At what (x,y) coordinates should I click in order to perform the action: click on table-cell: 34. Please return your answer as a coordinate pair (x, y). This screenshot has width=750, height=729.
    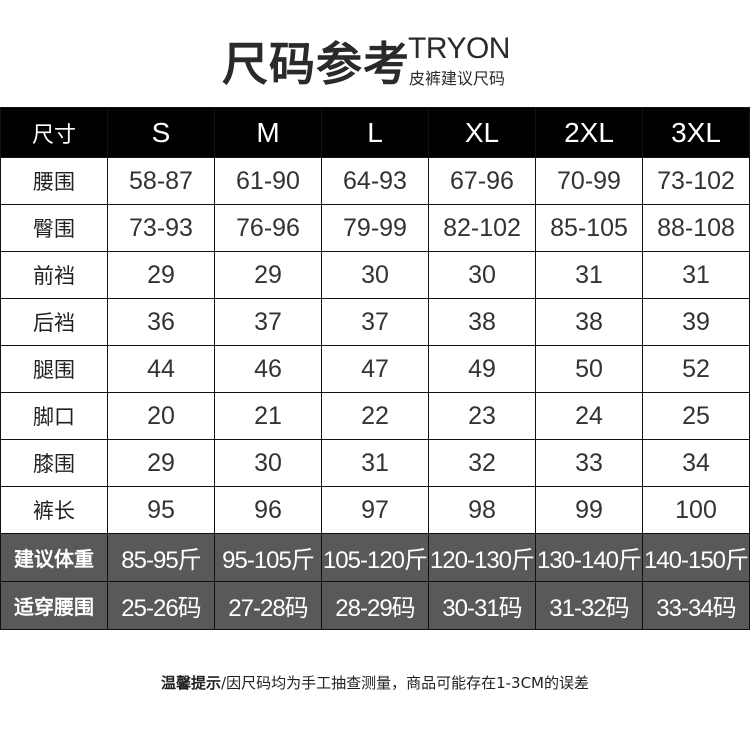
    Looking at the image, I should click on (696, 463).